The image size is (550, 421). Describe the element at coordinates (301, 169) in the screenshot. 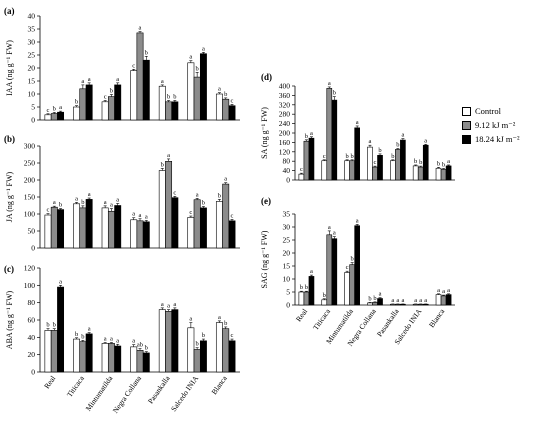

I see `panel-d-bar-real-control-letter: c` at that location.